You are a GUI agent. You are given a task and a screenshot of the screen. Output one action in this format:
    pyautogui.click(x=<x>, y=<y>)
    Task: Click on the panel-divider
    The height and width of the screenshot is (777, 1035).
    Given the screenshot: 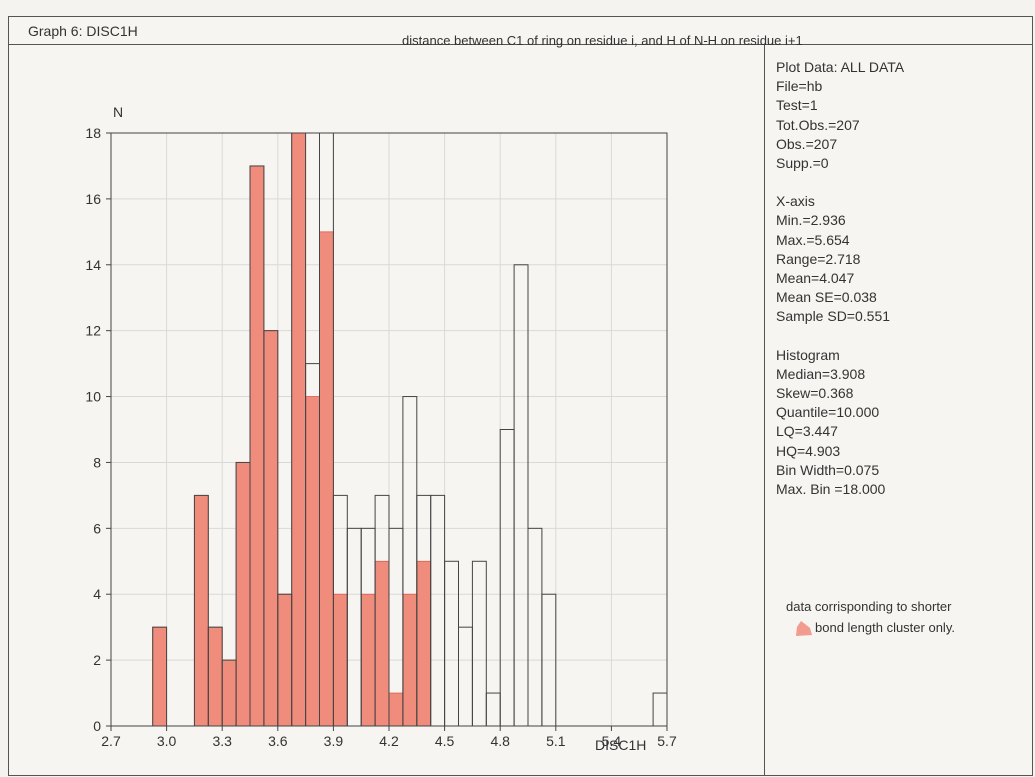 What is the action you would take?
    pyautogui.click(x=764, y=410)
    